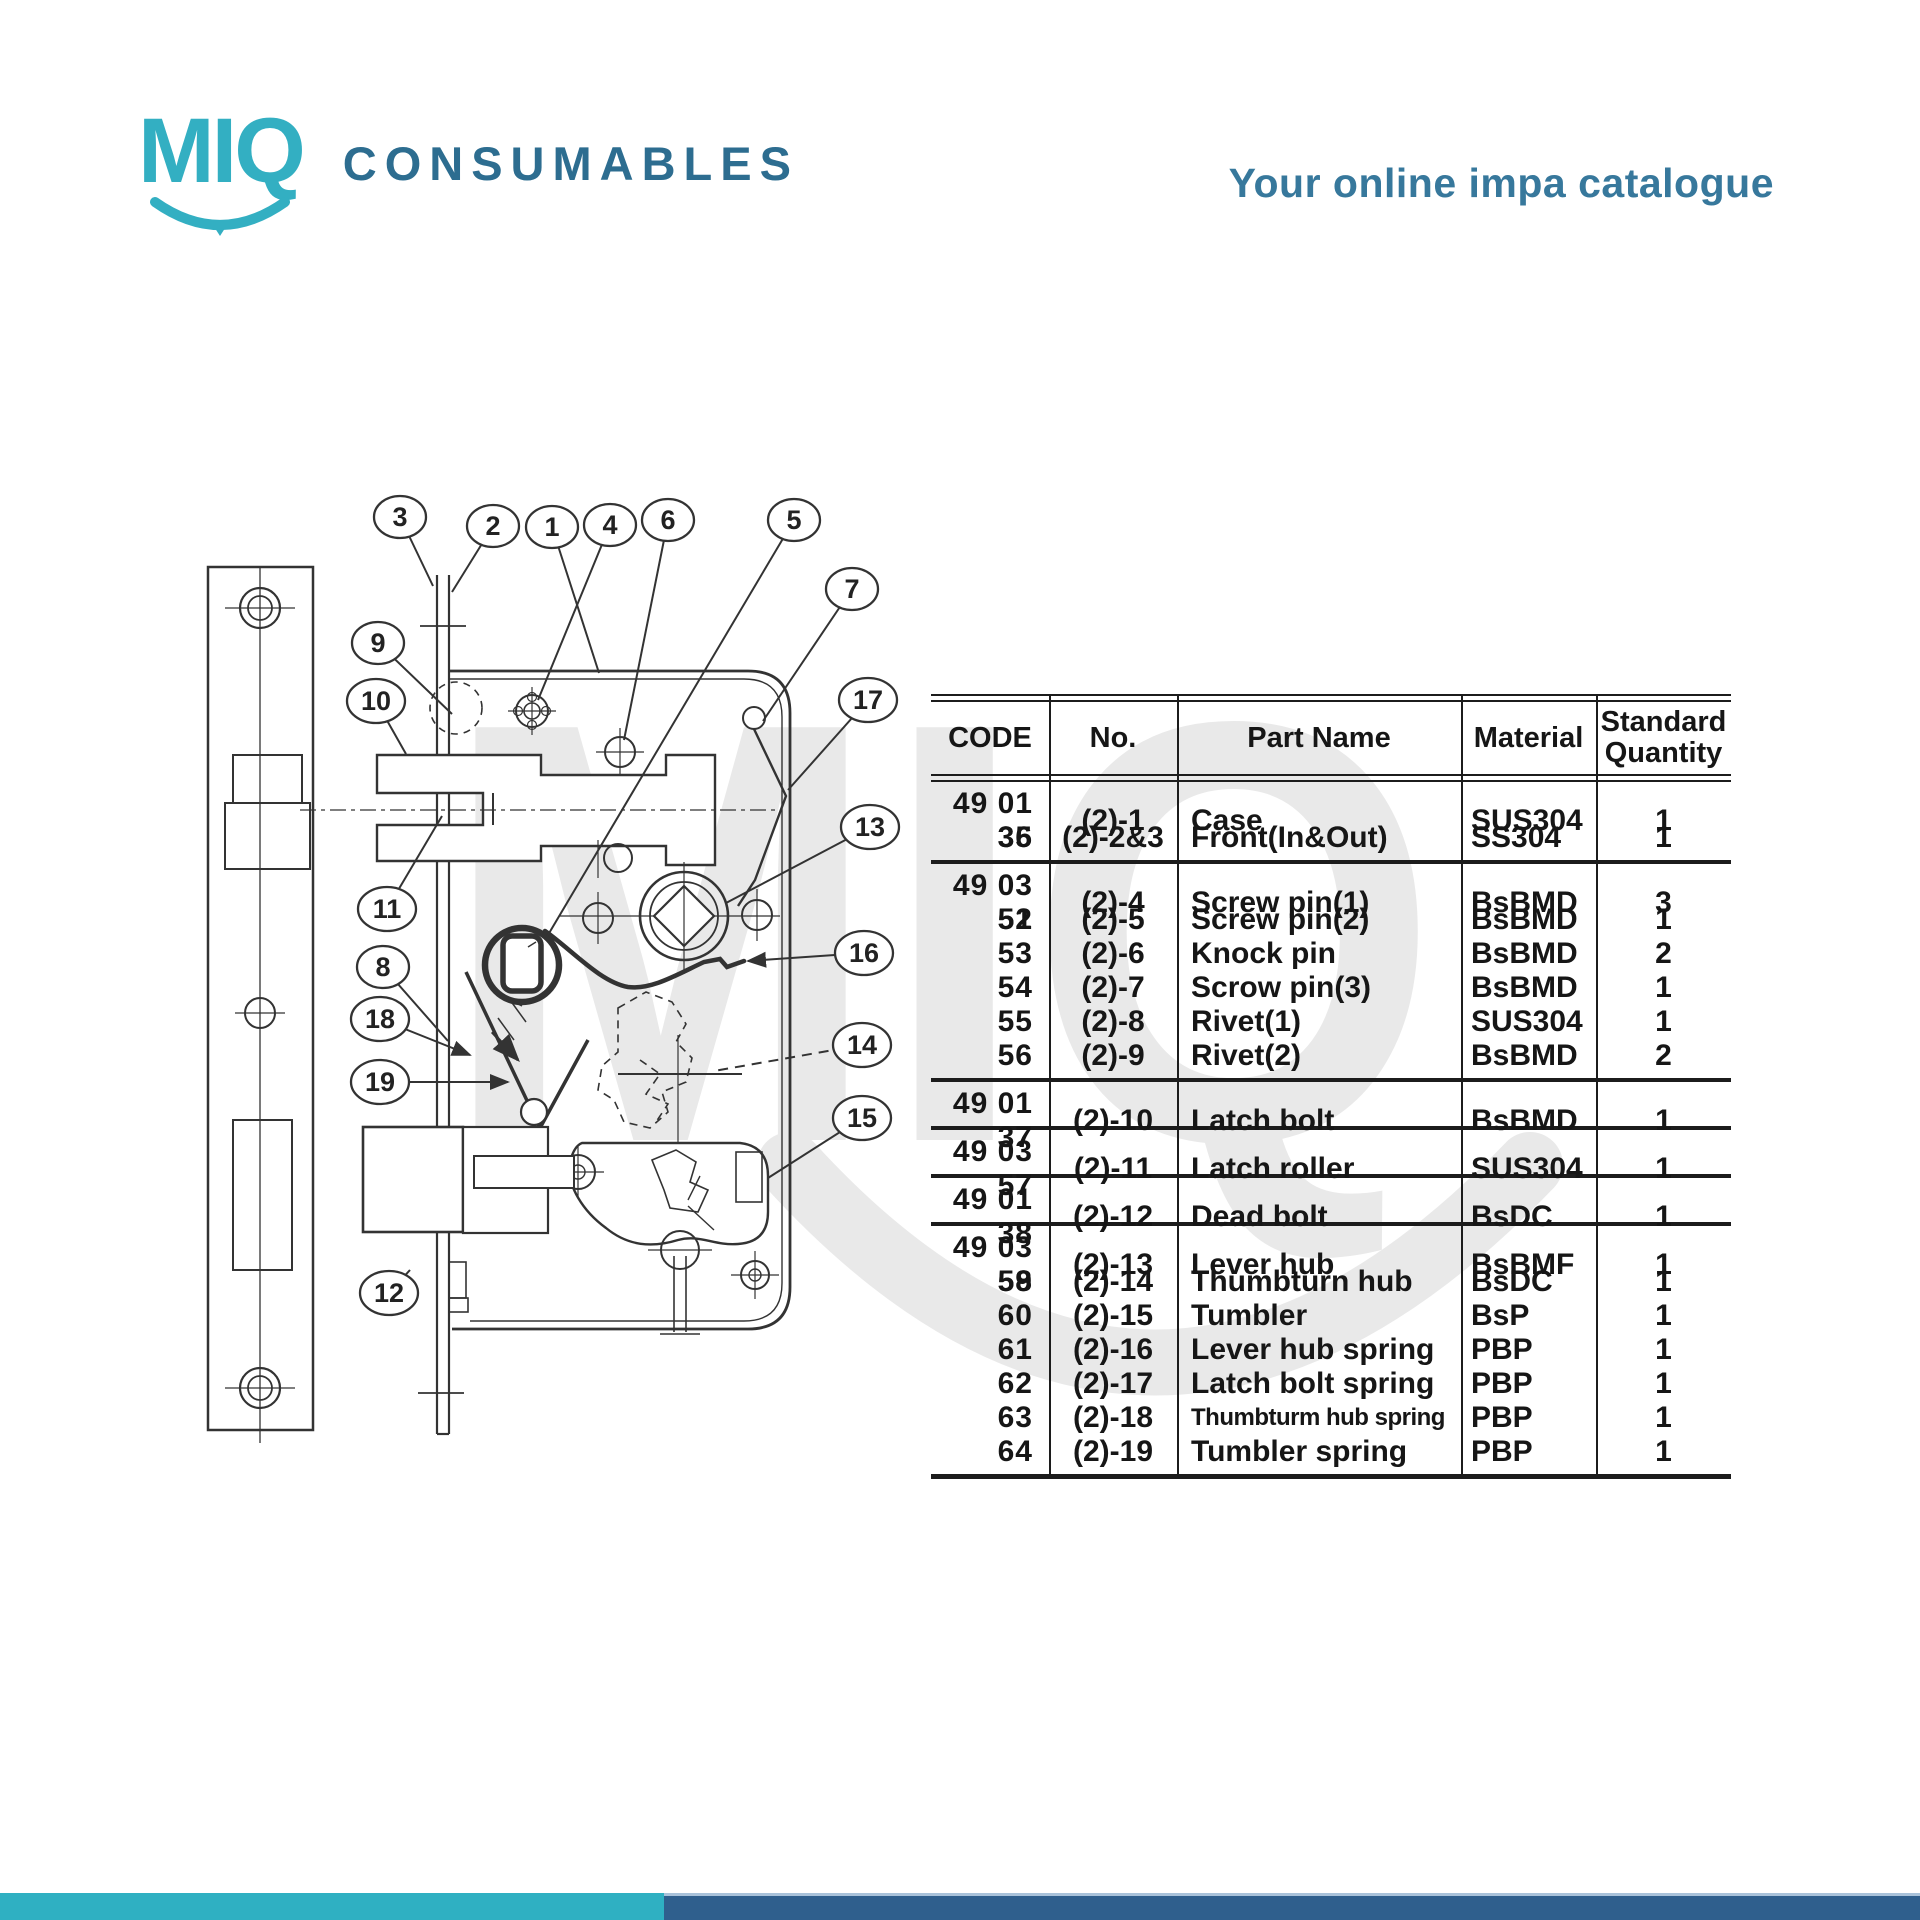  I want to click on table-row: 54 (2)-7 Scrow pin(3) BsBMD 1, so click(1331, 988).